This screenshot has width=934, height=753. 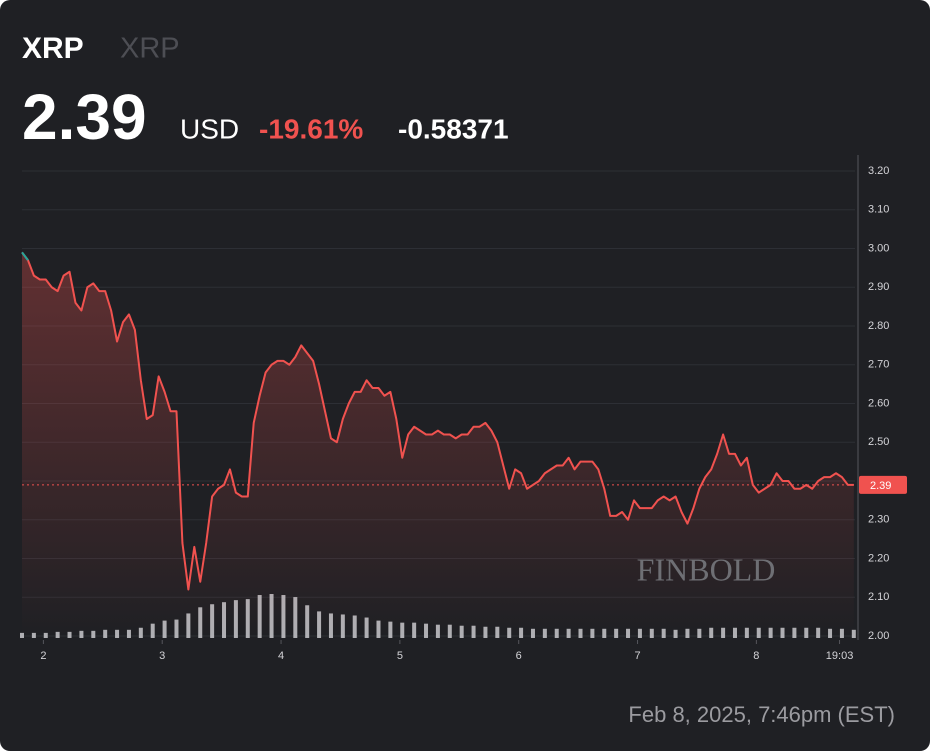 What do you see at coordinates (878, 365) in the screenshot?
I see `y-tick-label: 2.70` at bounding box center [878, 365].